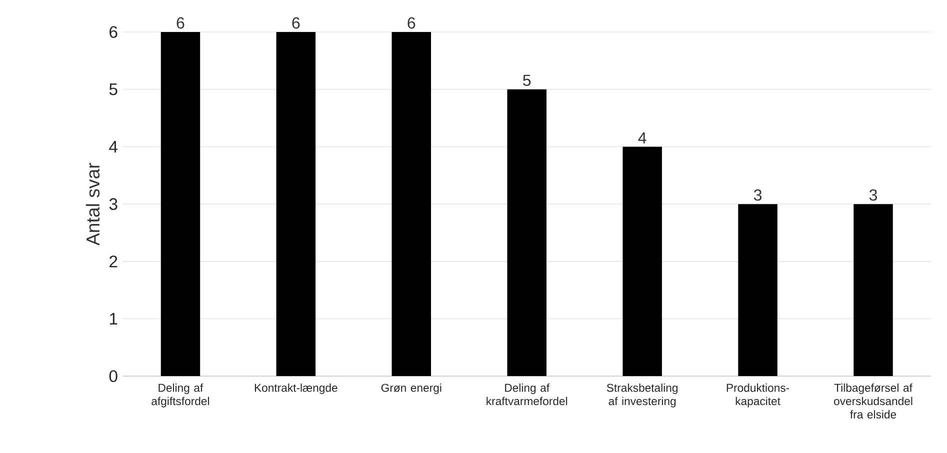 Image resolution: width=947 pixels, height=453 pixels. I want to click on x-tick-label: Deling af afgiftsfordel, so click(180, 395).